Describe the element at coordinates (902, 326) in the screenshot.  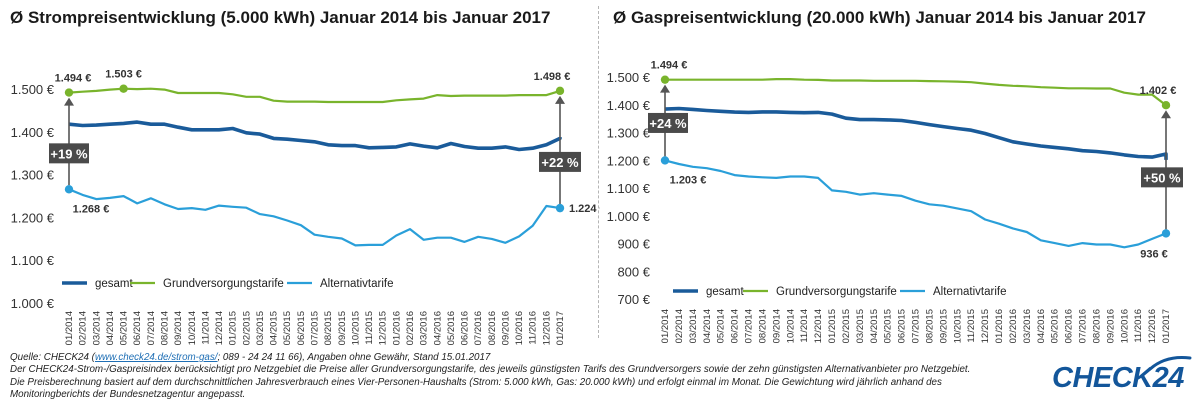
I see `gas-xtick-label: 06/2015` at that location.